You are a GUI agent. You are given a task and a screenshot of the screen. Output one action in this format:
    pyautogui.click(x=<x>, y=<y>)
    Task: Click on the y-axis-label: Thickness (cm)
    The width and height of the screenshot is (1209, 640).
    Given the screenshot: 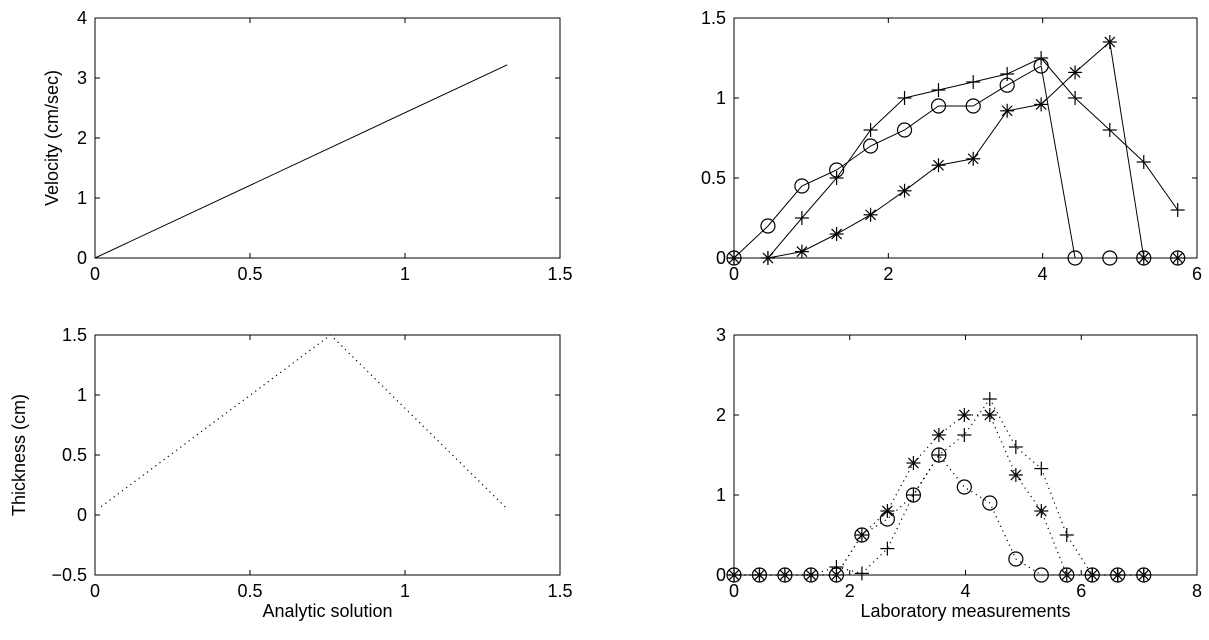 What is the action you would take?
    pyautogui.click(x=19, y=455)
    